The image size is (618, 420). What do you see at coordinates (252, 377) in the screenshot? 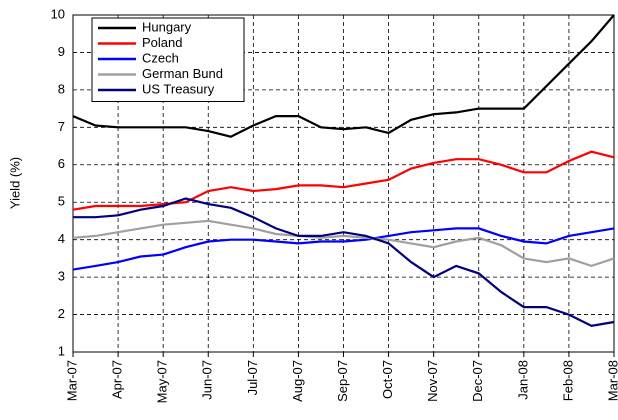
I see `x-tick-label: Jul-07` at bounding box center [252, 377].